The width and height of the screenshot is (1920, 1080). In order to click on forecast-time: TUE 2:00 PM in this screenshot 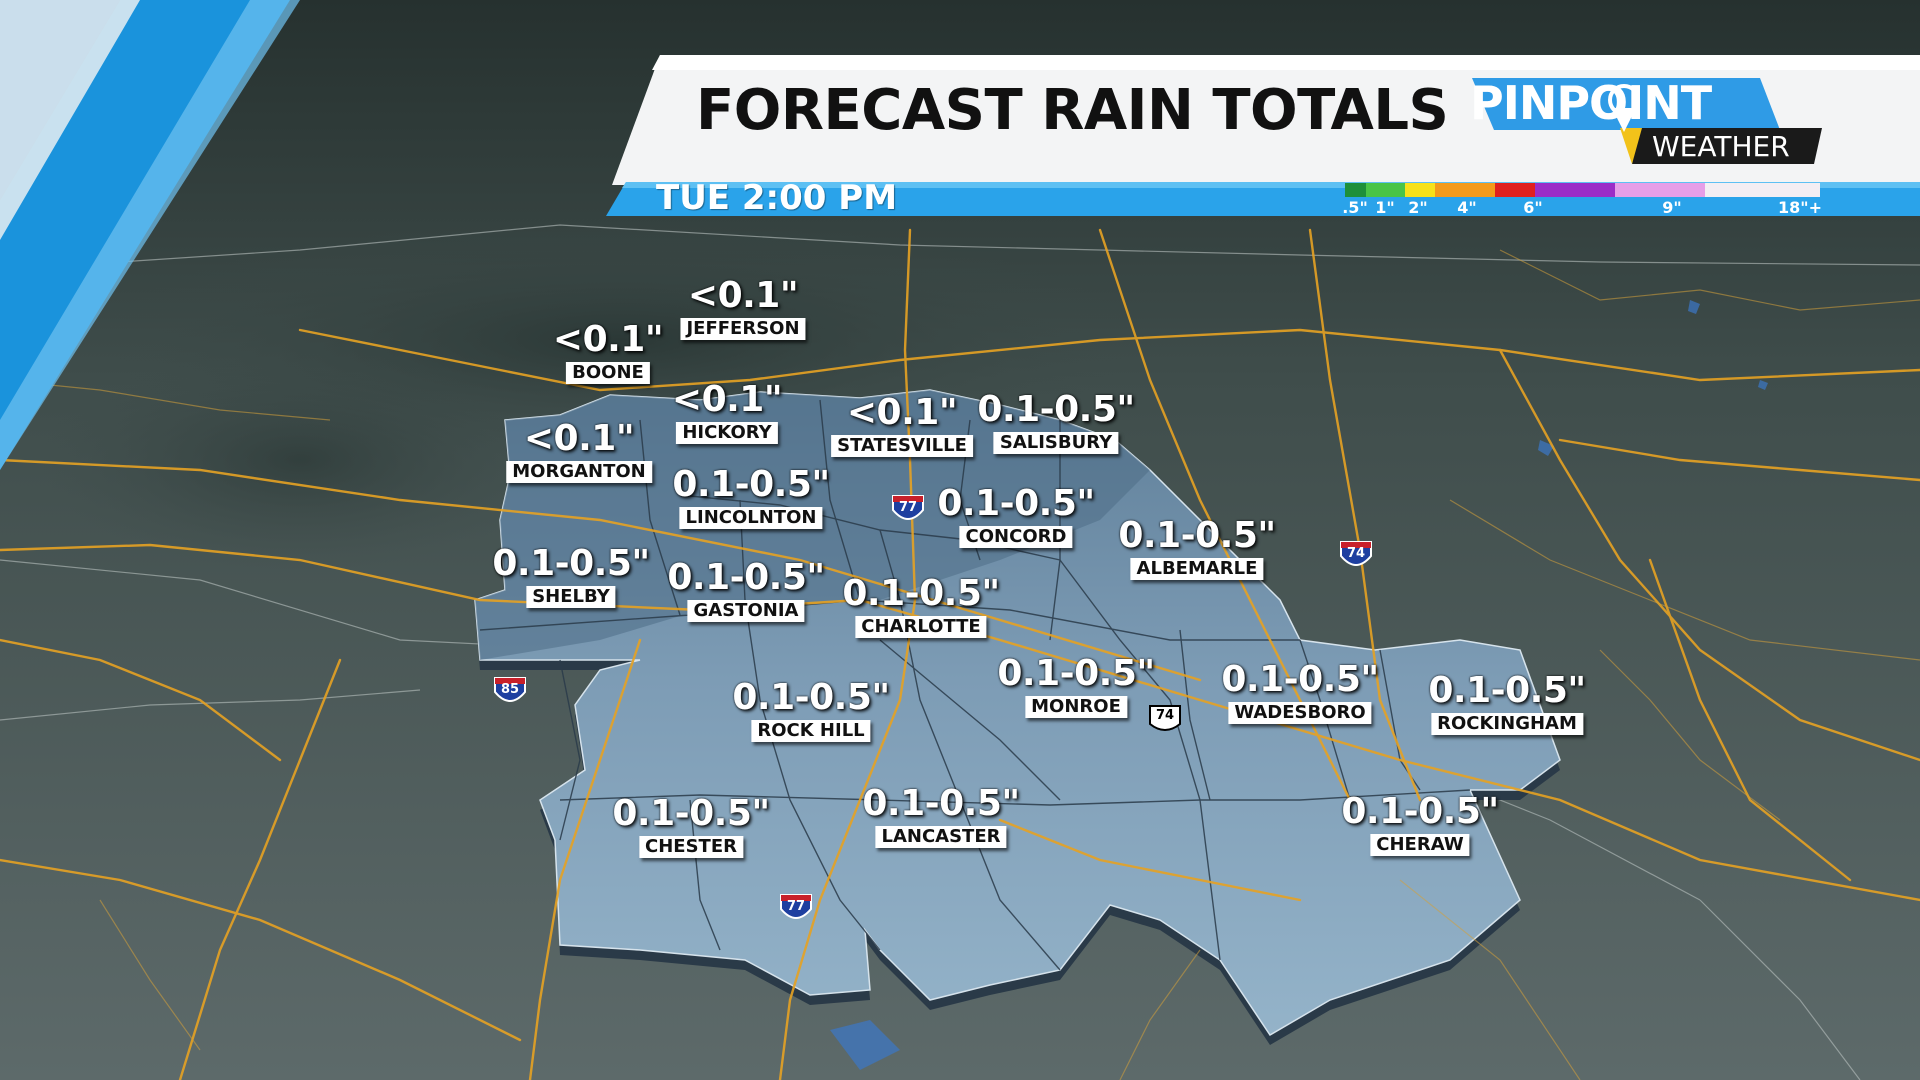, I will do `click(777, 198)`.